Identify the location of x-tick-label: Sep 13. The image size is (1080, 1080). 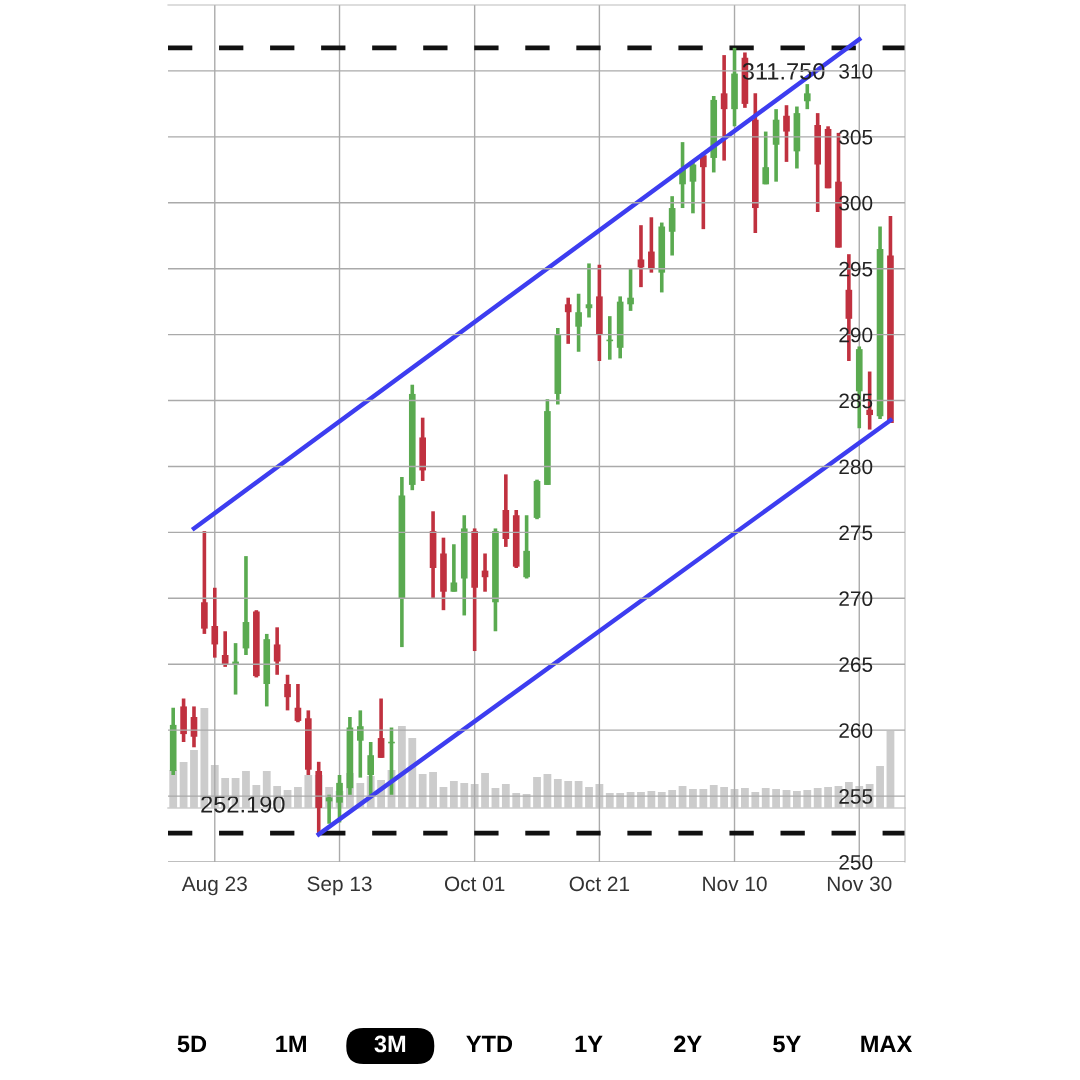
(339, 886).